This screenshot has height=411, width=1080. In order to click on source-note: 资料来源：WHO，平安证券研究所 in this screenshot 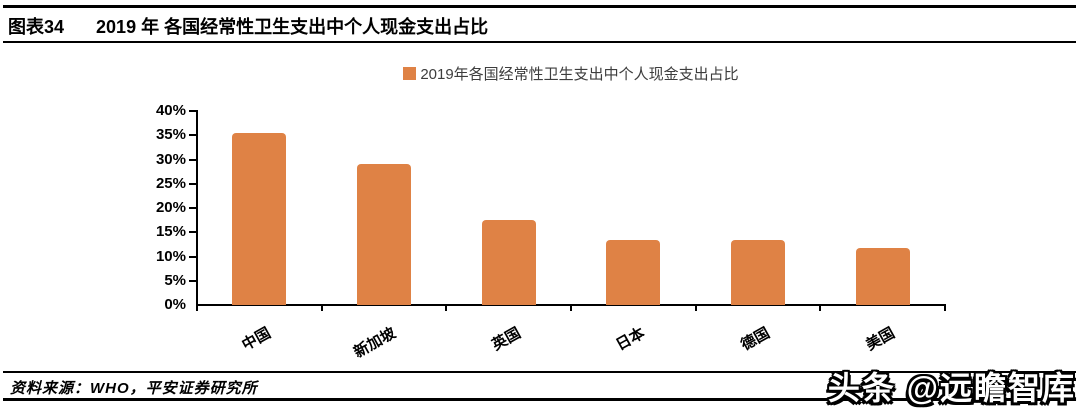, I will do `click(134, 388)`.